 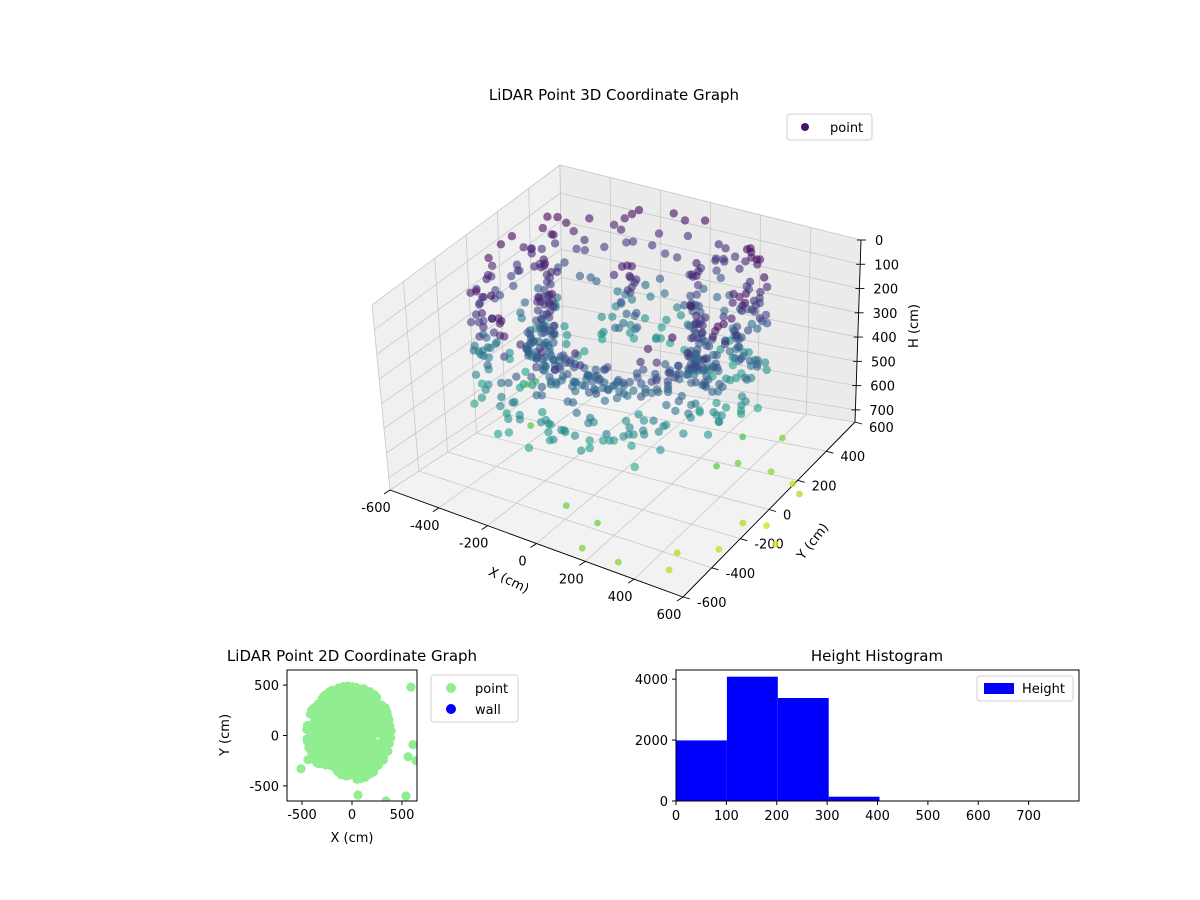 What do you see at coordinates (1028, 816) in the screenshot?
I see `x-tick-label-histogram: 700` at bounding box center [1028, 816].